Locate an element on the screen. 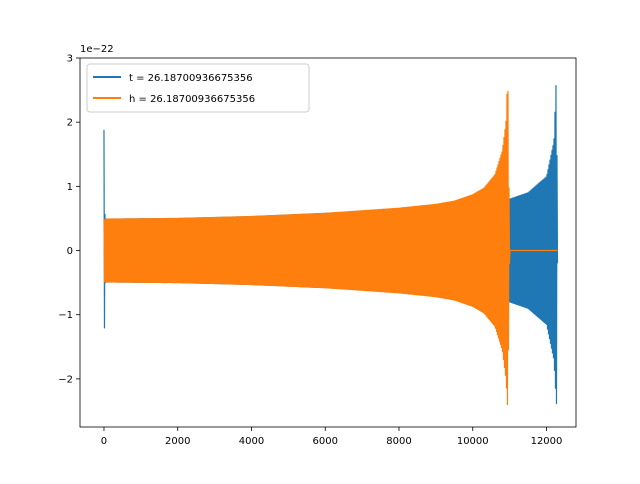 The width and height of the screenshot is (640, 484). legend-label: h = 26.18700936675356 is located at coordinates (192, 99).